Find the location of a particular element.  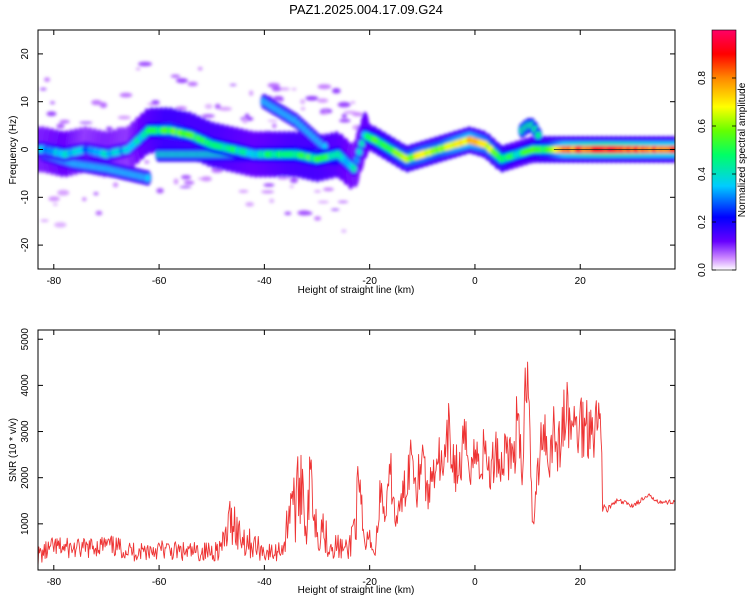

spectrogram-y-tick-label: 10 is located at coordinates (25, 102).